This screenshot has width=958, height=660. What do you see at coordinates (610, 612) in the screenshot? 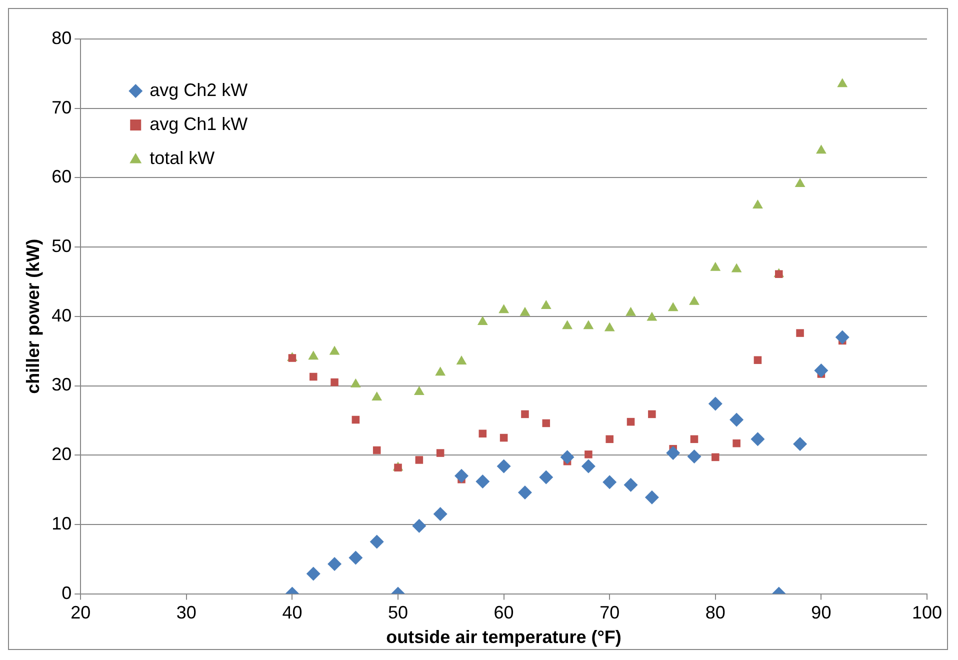
I see `x-tick-label: 70` at bounding box center [610, 612].